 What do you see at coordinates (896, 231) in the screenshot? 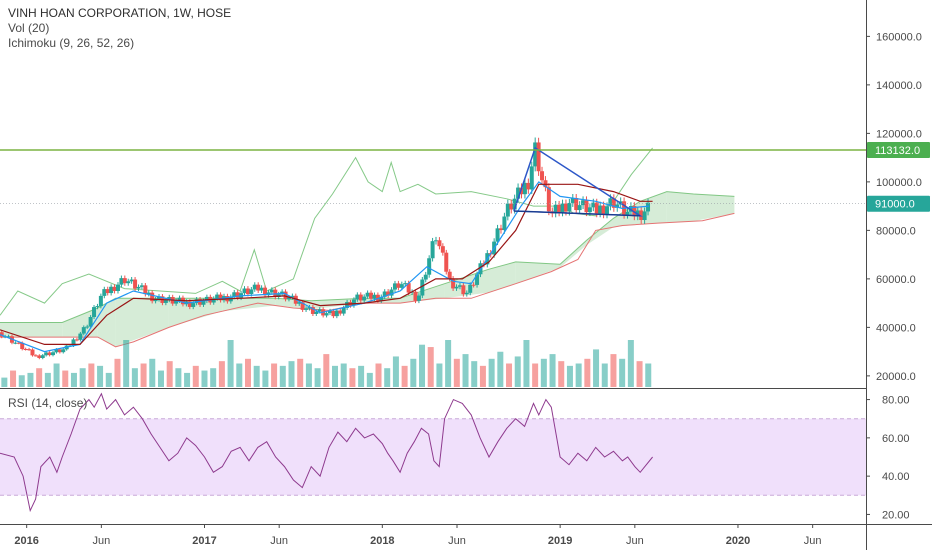
I see `price-tick-label: 80000.0` at bounding box center [896, 231].